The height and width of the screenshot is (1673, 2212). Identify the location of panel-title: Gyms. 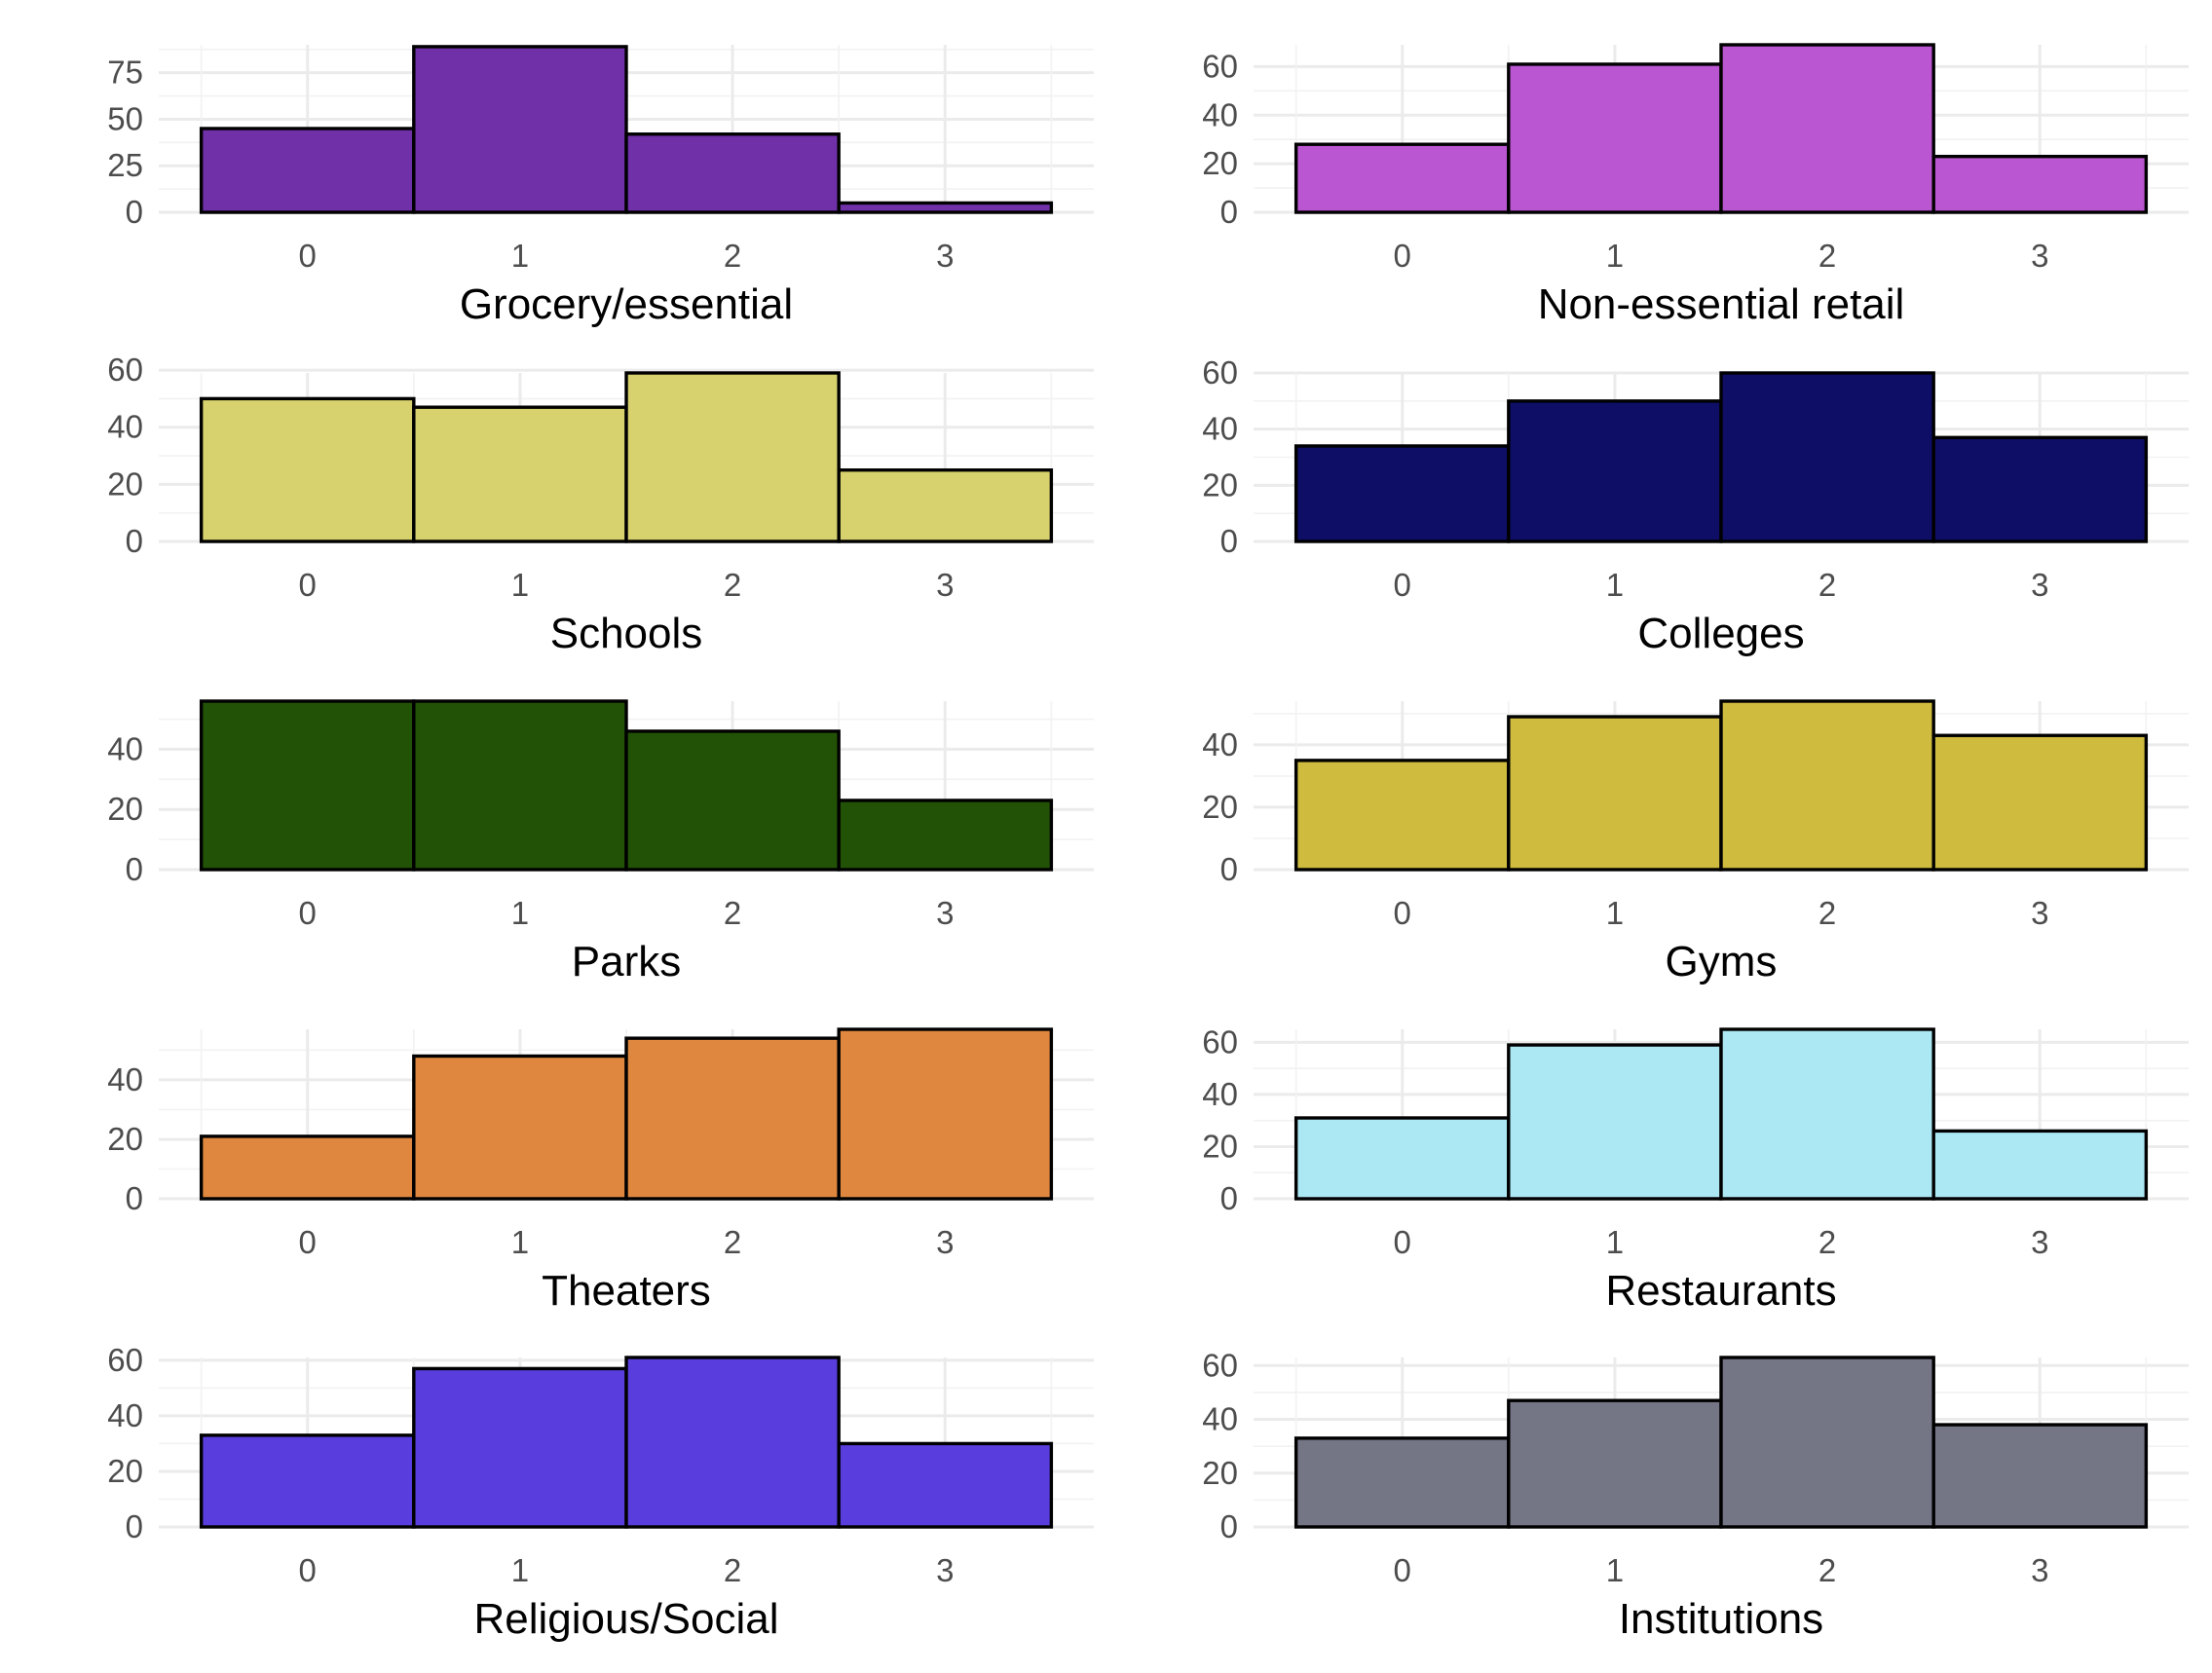
(1722, 962).